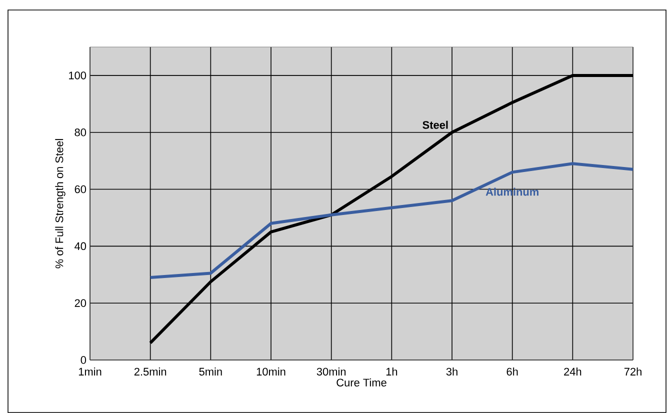 Image resolution: width=671 pixels, height=413 pixels. I want to click on y-tick-label: 40, so click(80, 246).